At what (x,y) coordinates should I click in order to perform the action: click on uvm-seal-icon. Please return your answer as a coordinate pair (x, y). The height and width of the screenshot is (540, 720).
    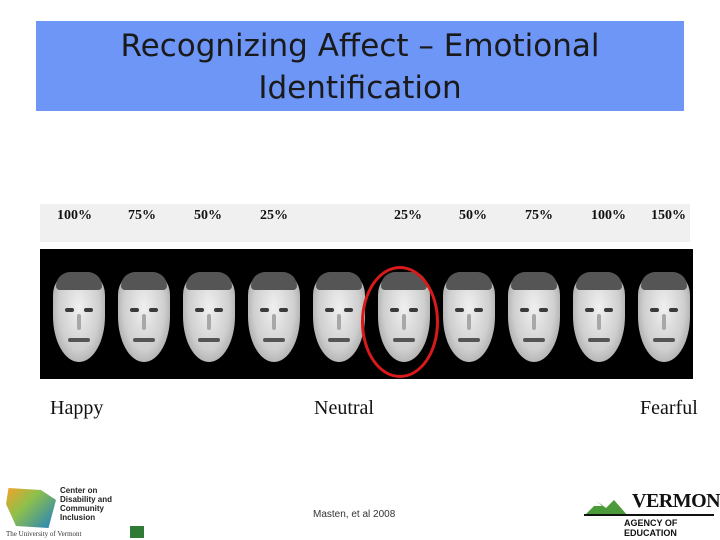
    Looking at the image, I should click on (137, 532).